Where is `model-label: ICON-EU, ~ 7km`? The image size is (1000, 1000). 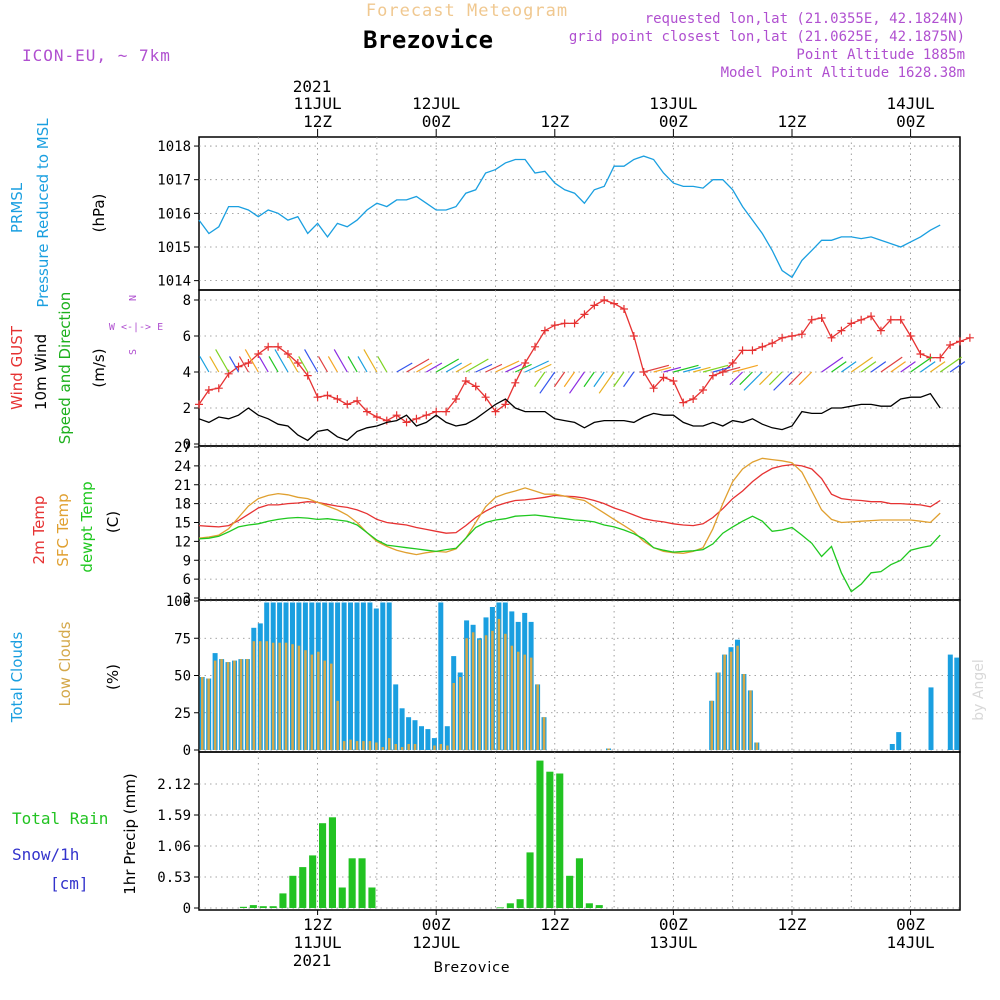
model-label: ICON-EU, ~ 7km is located at coordinates (96, 55).